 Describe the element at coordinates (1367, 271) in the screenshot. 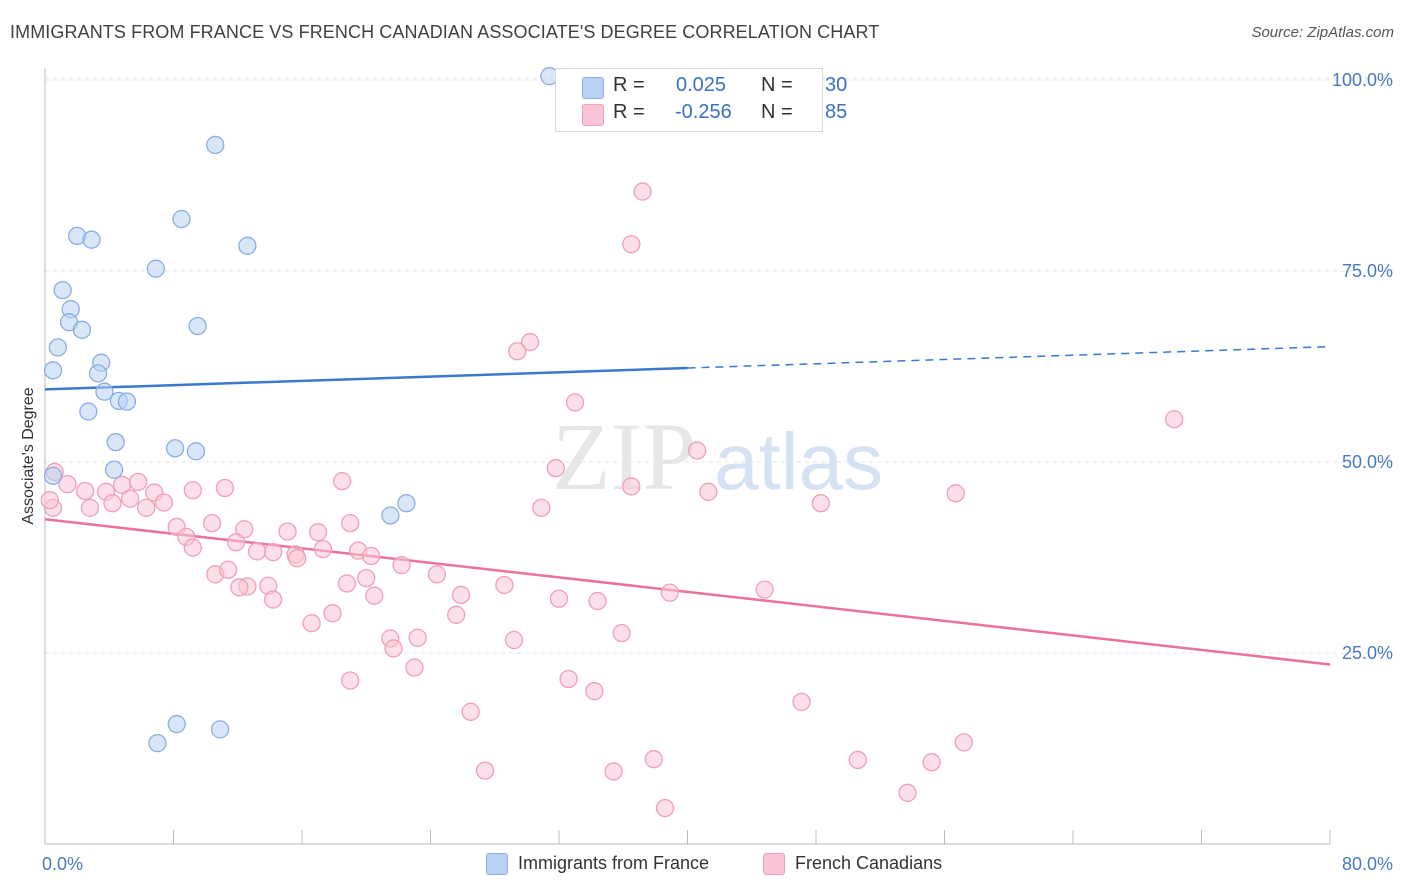

I see `y-tick-label: 75.0%` at that location.